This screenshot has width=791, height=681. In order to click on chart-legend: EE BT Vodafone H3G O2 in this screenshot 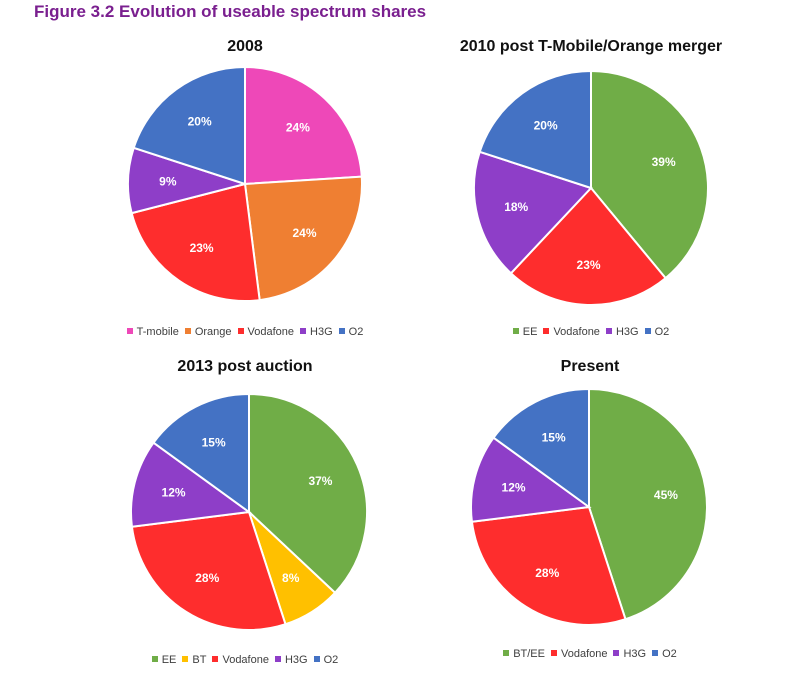, I will do `click(245, 660)`.